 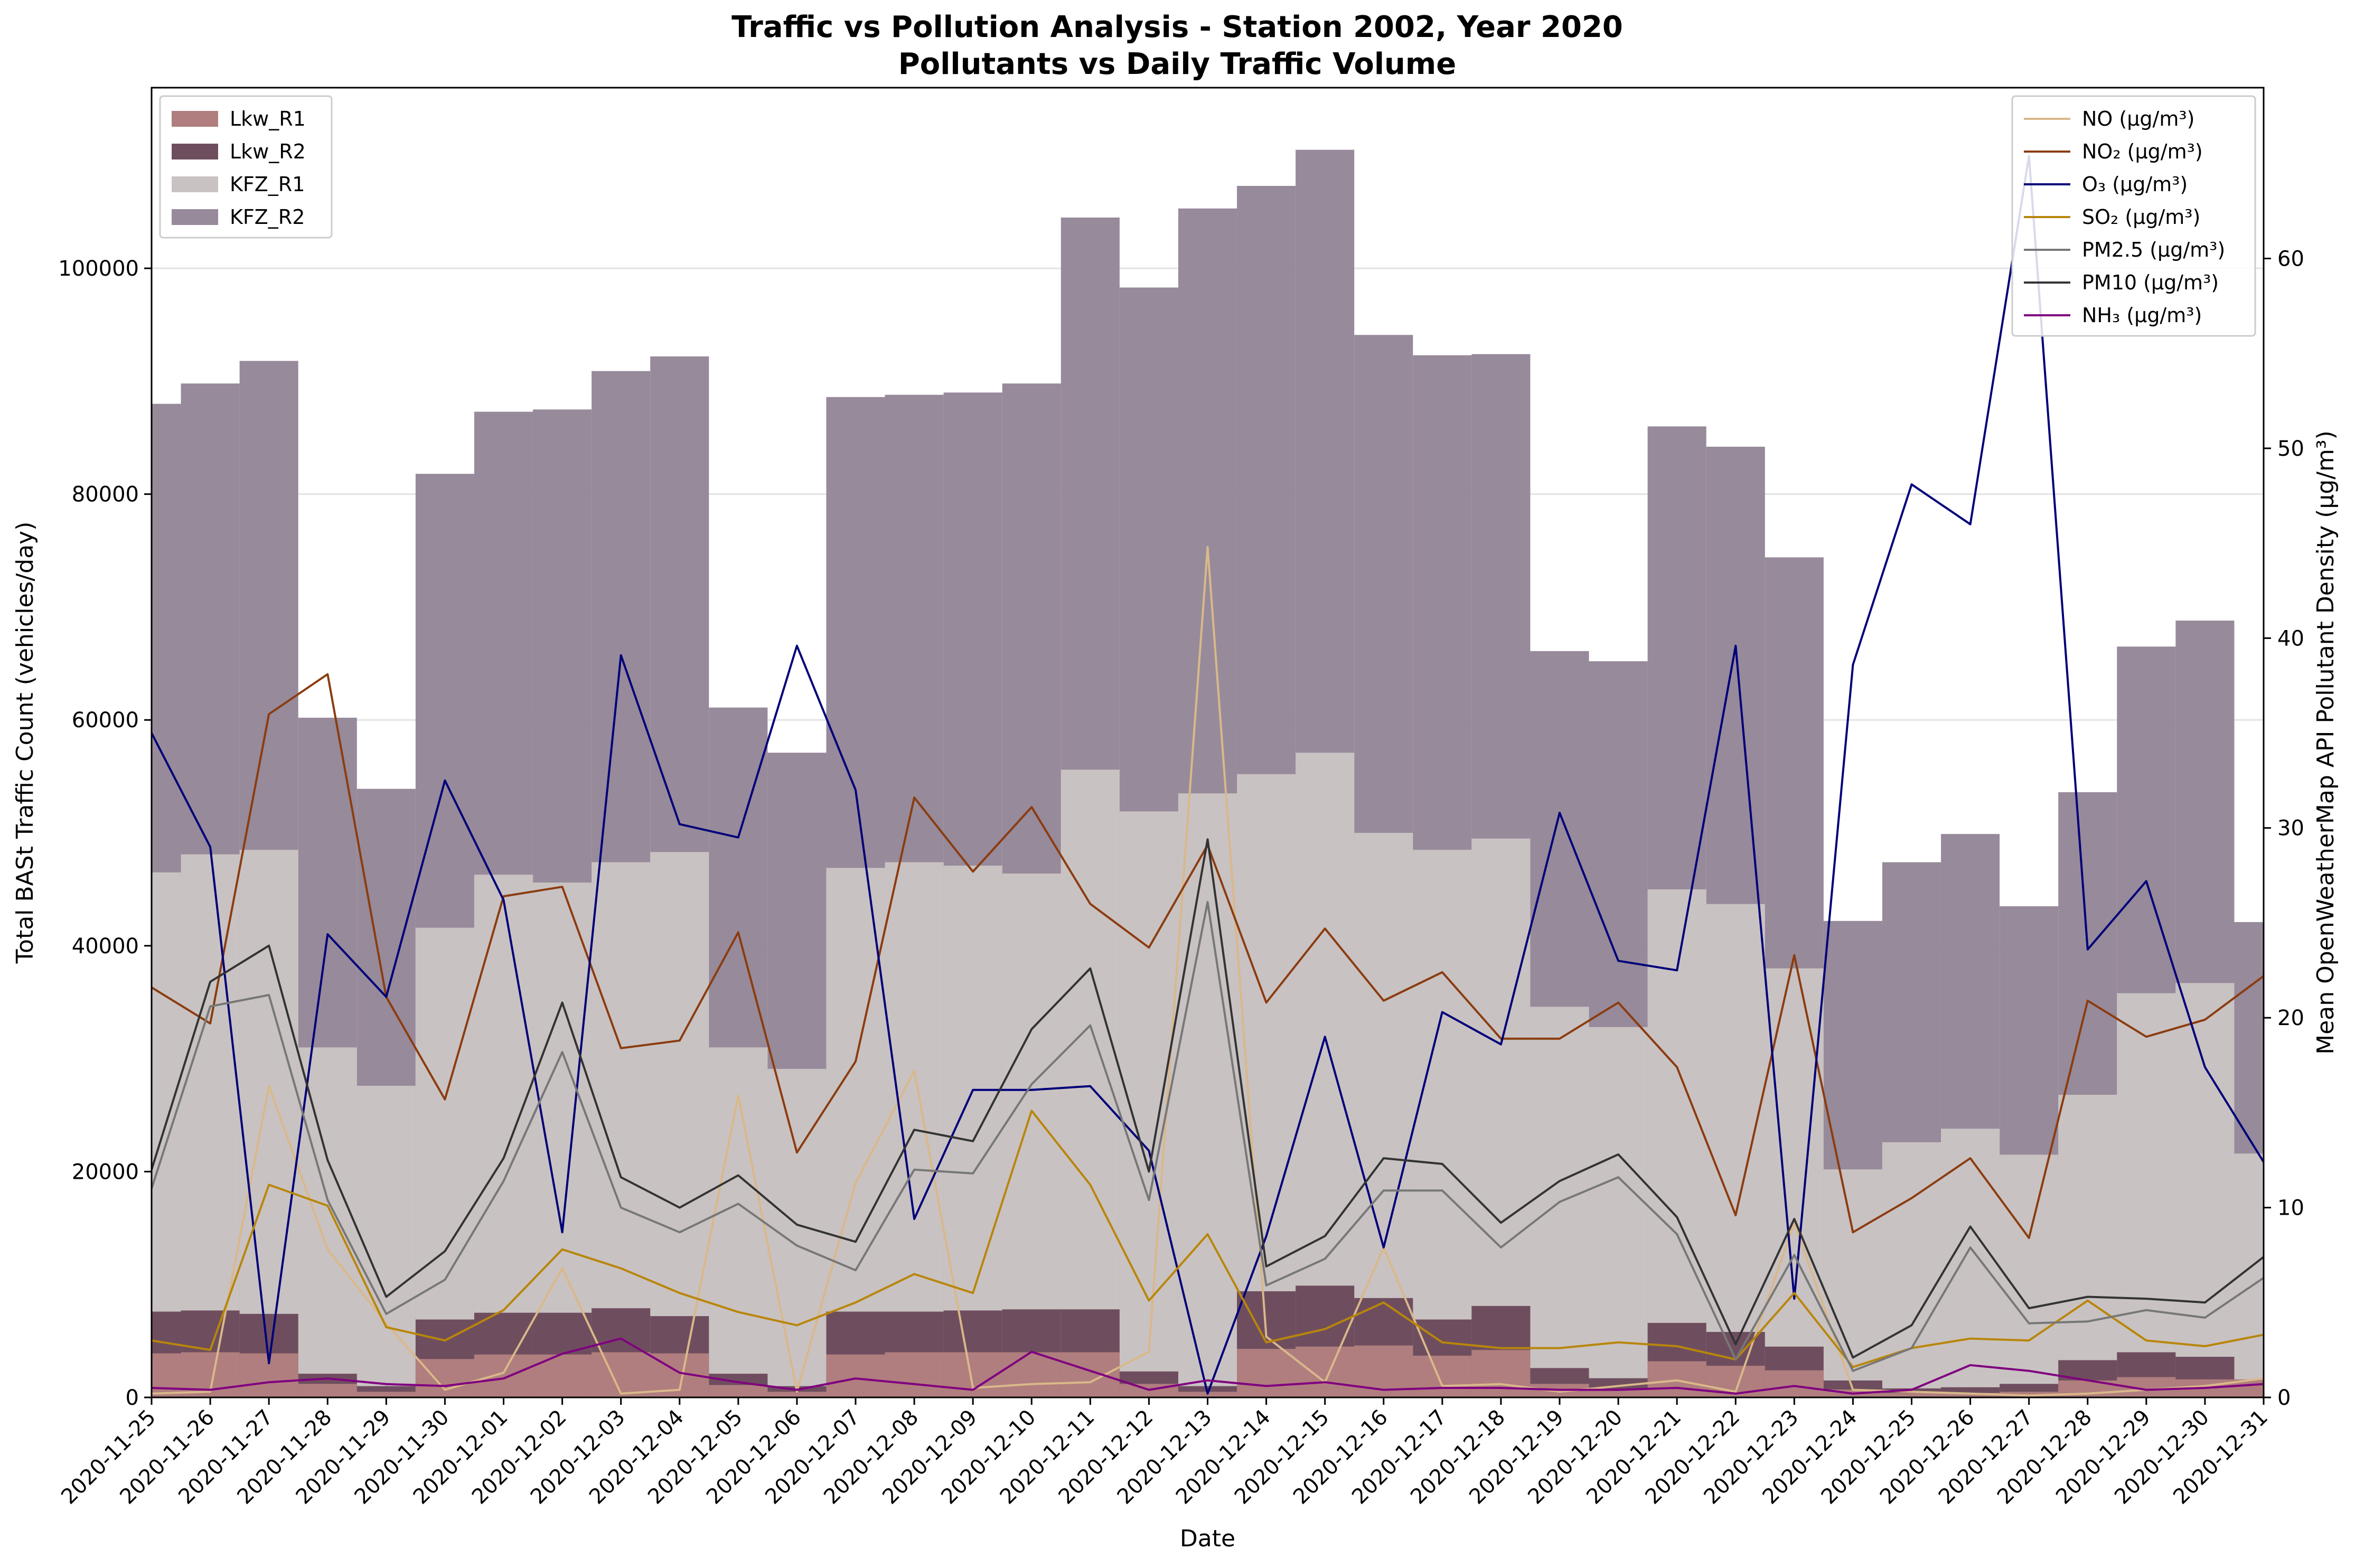 I want to click on y-tick-label-left: 80000, so click(x=106, y=495).